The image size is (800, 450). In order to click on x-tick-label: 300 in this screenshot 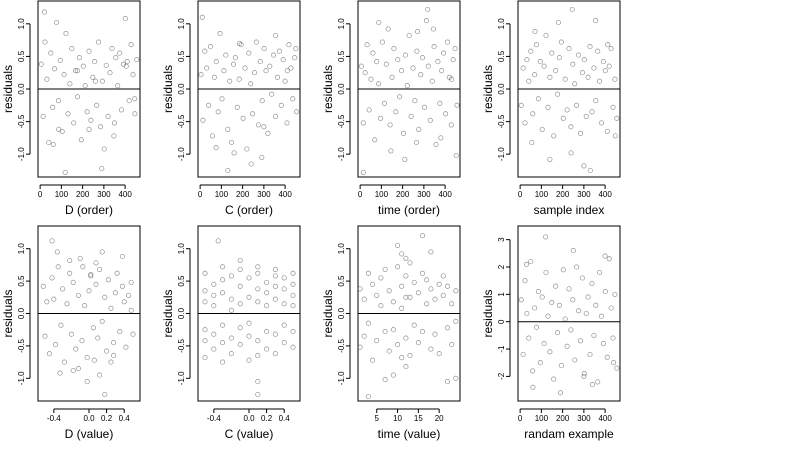, I will do `click(104, 194)`.